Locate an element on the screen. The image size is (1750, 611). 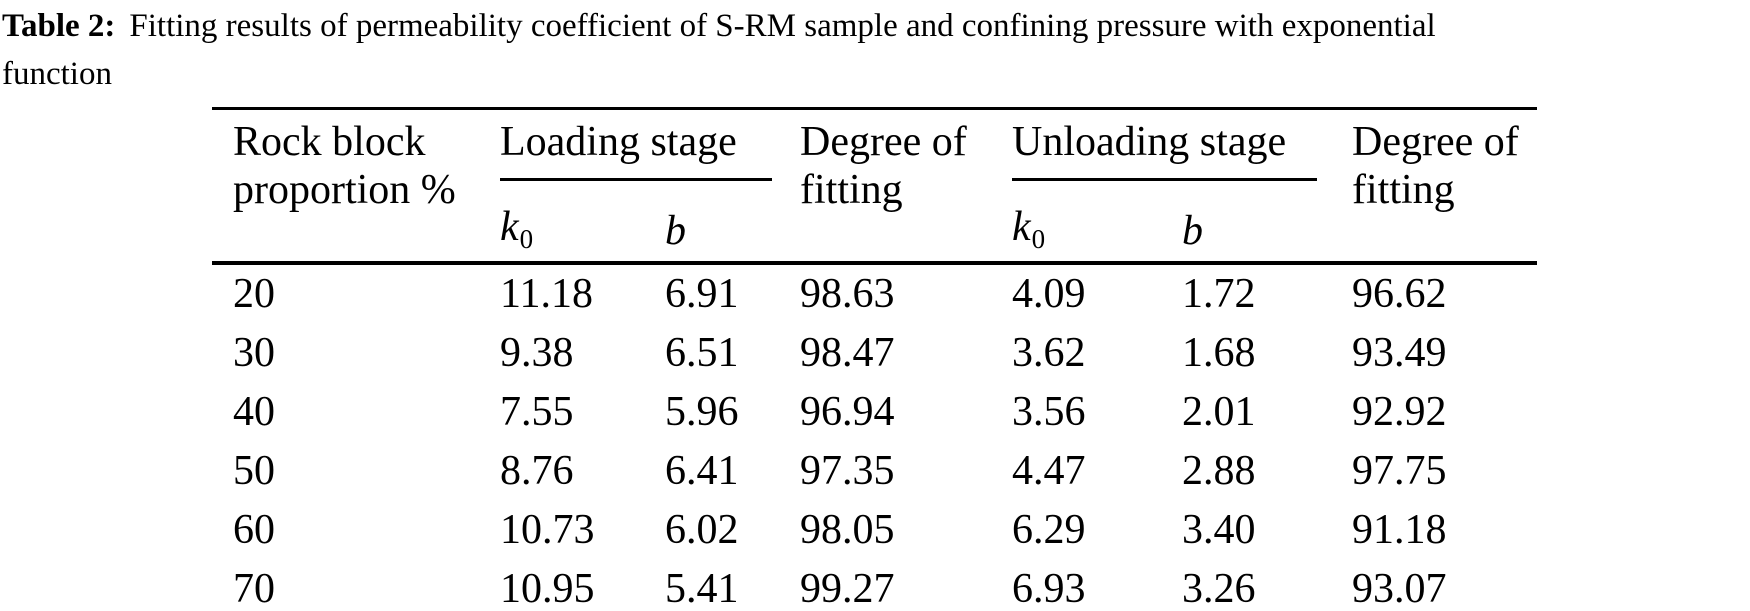
table-caption-label: Table 2: is located at coordinates (59, 26).